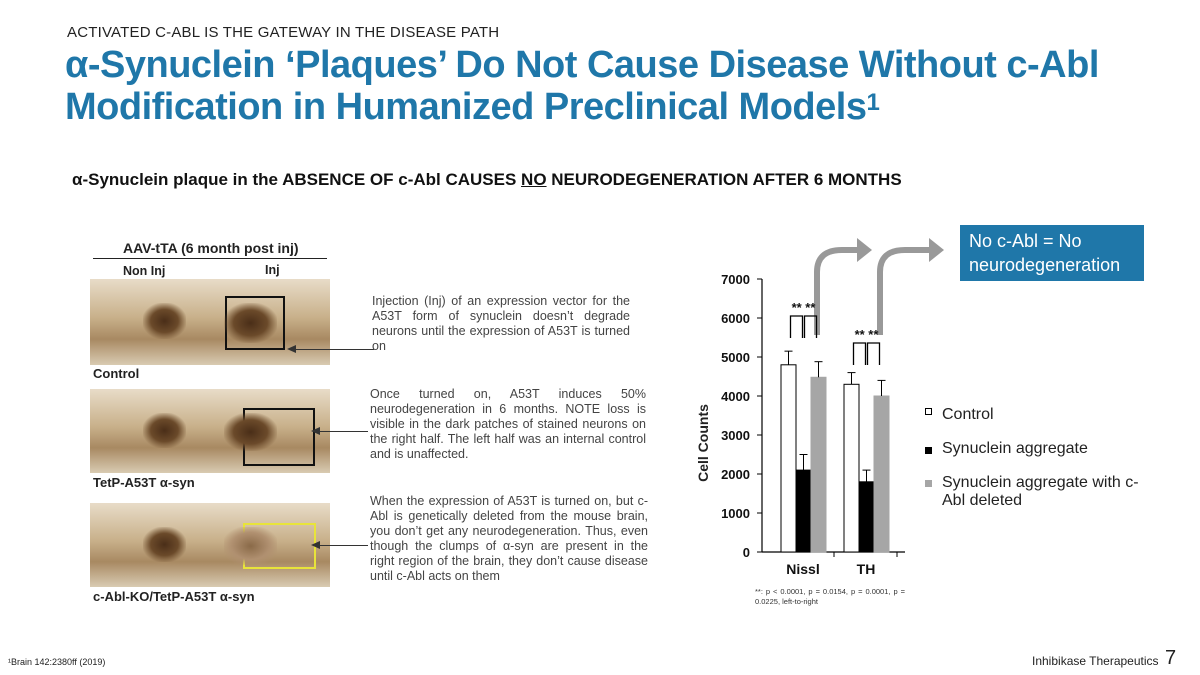 Image resolution: width=1200 pixels, height=675 pixels. I want to click on legend-swatch-control, so click(928, 411).